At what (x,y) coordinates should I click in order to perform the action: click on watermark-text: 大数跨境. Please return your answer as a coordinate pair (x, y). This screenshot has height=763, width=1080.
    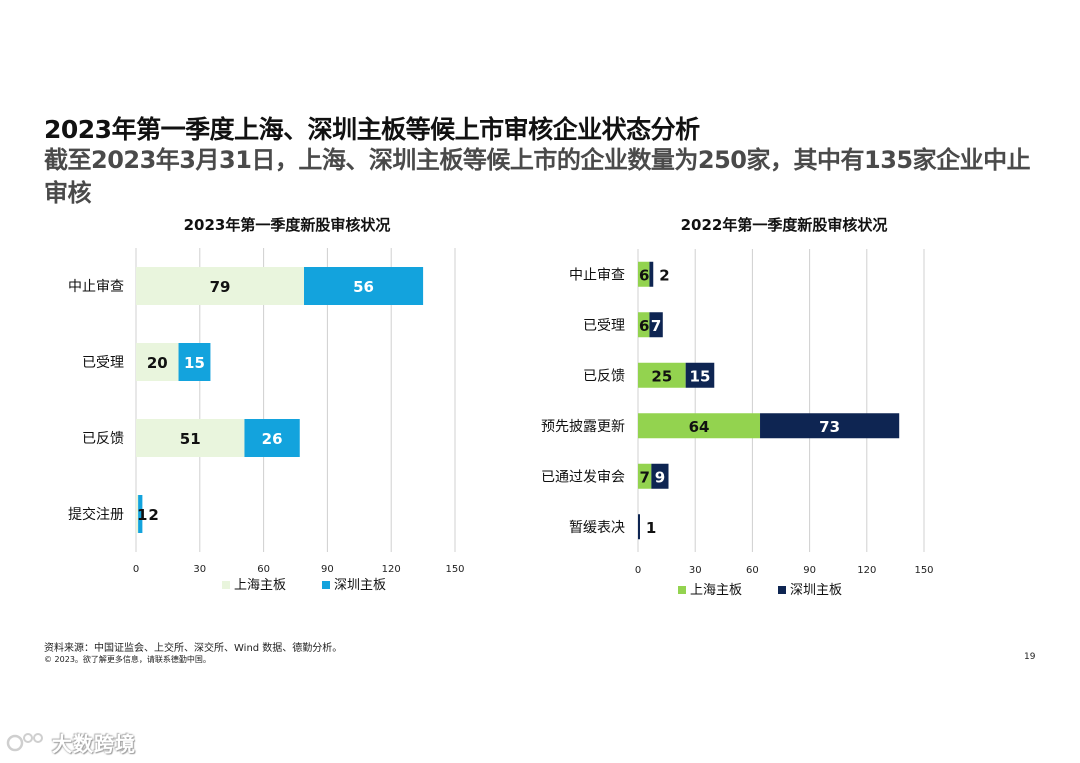
    Looking at the image, I should click on (94, 743).